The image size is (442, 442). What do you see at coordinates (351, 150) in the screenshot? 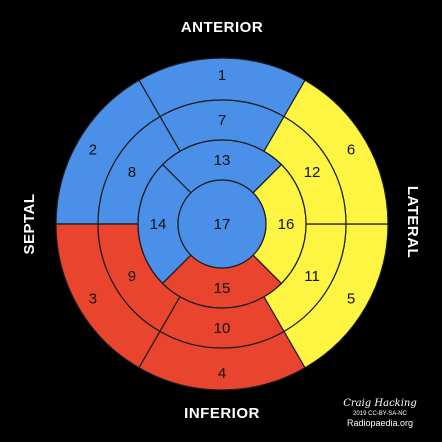
I see `segment-label-6: 6` at bounding box center [351, 150].